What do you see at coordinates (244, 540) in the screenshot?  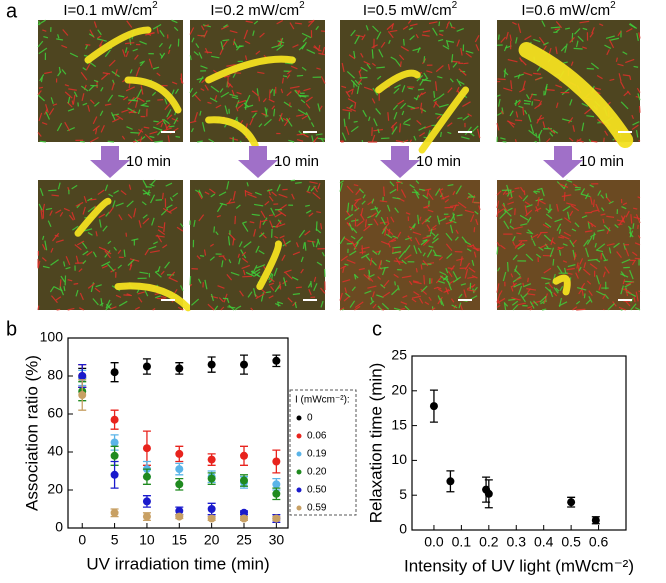 I see `x-tick-label: 25` at bounding box center [244, 540].